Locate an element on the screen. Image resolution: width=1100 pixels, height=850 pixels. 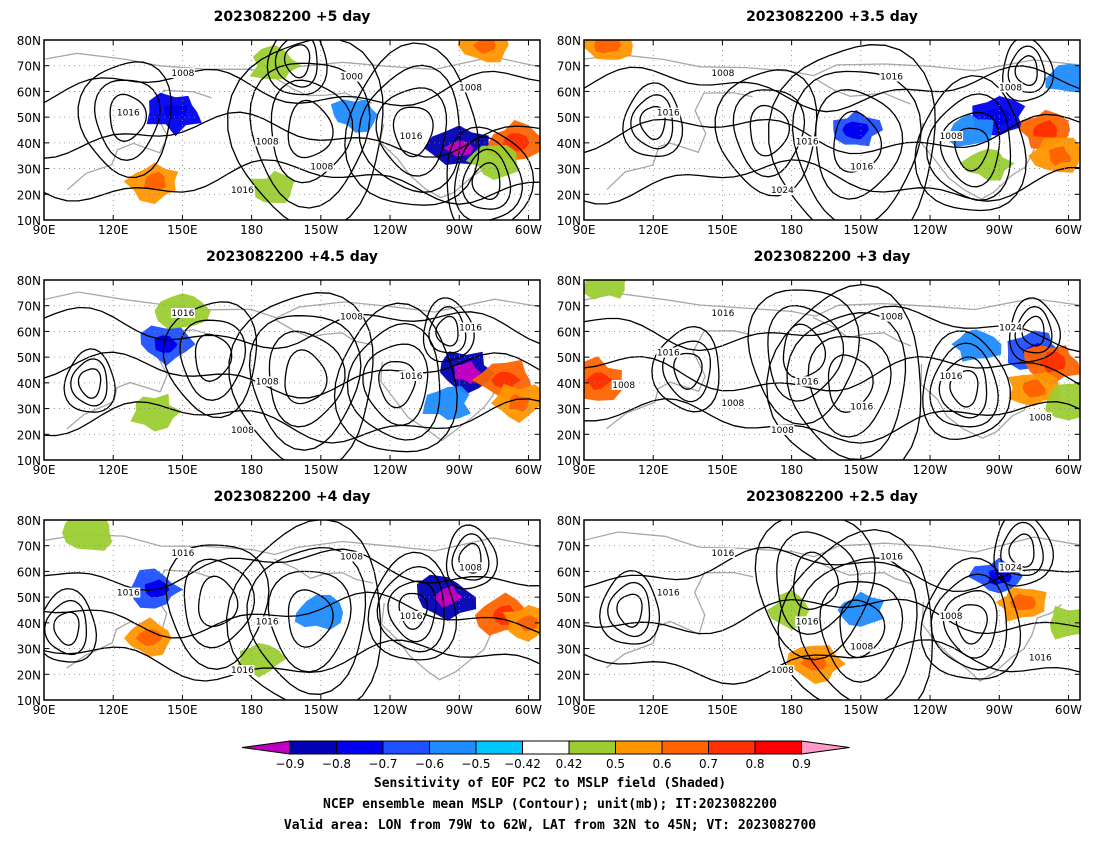
contour-label: 1024 is located at coordinates (1010, 568).